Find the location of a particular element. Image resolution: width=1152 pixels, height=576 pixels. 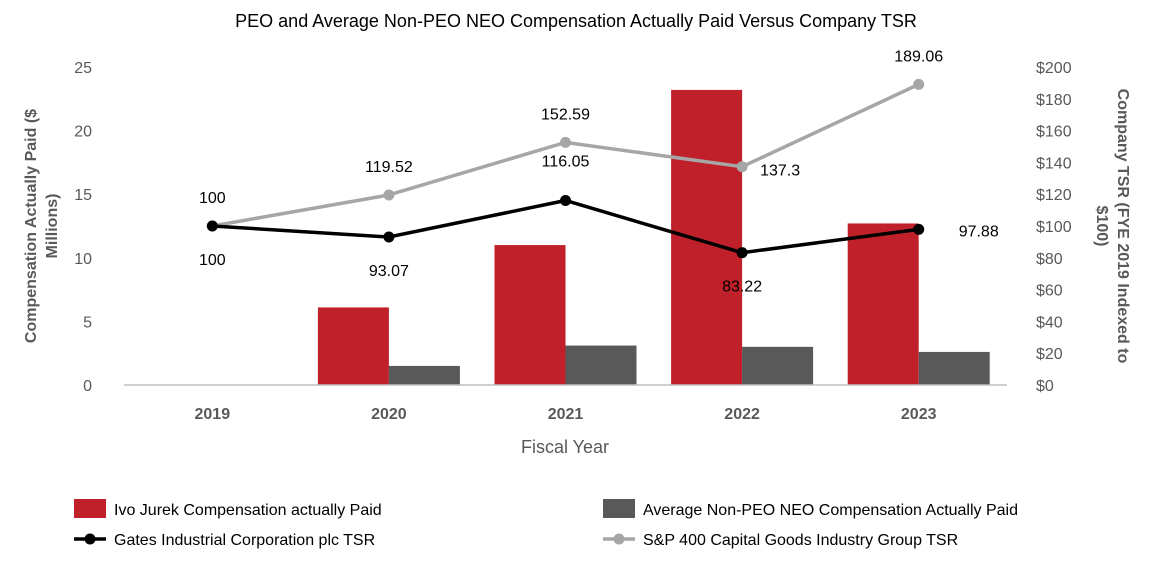

y2-tick-label: $0 is located at coordinates (1045, 386).